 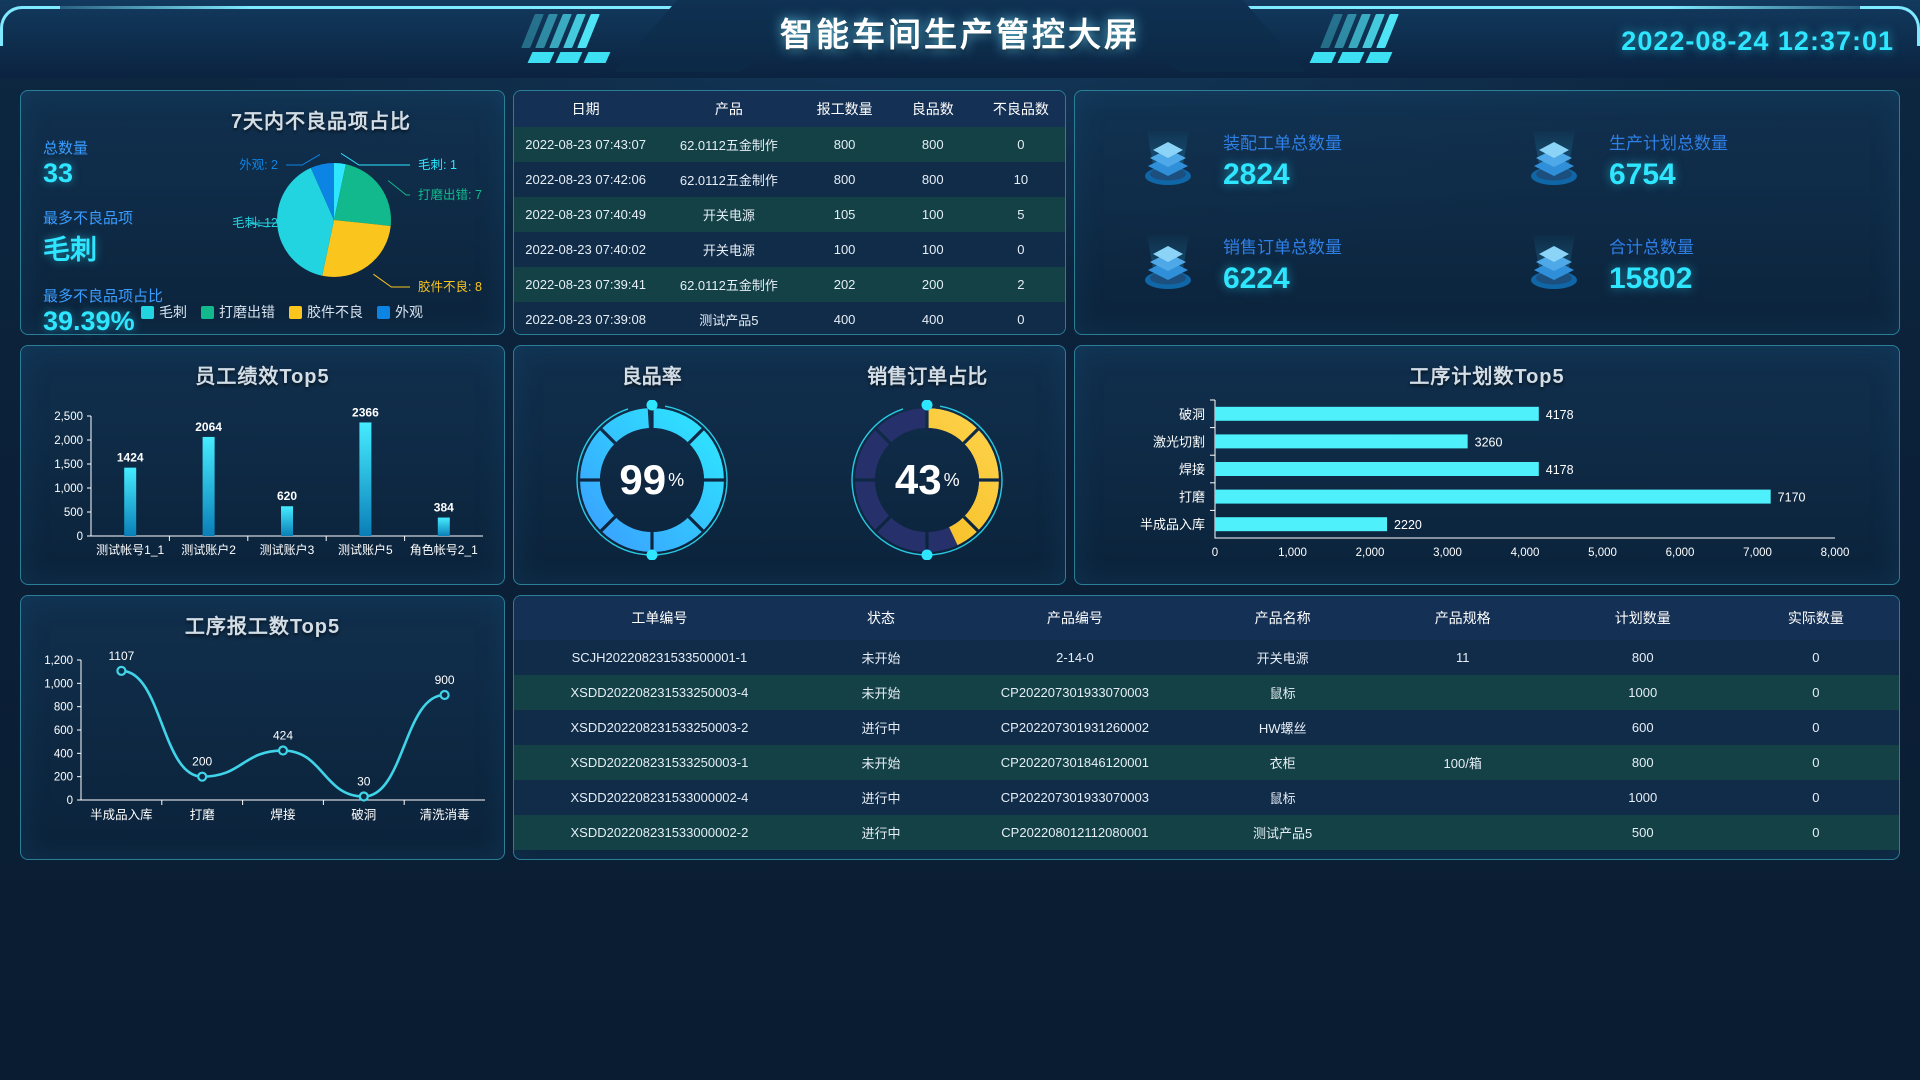 What do you see at coordinates (1757, 41) in the screenshot?
I see `datetime-display: 2022-08-24 12:37:01` at bounding box center [1757, 41].